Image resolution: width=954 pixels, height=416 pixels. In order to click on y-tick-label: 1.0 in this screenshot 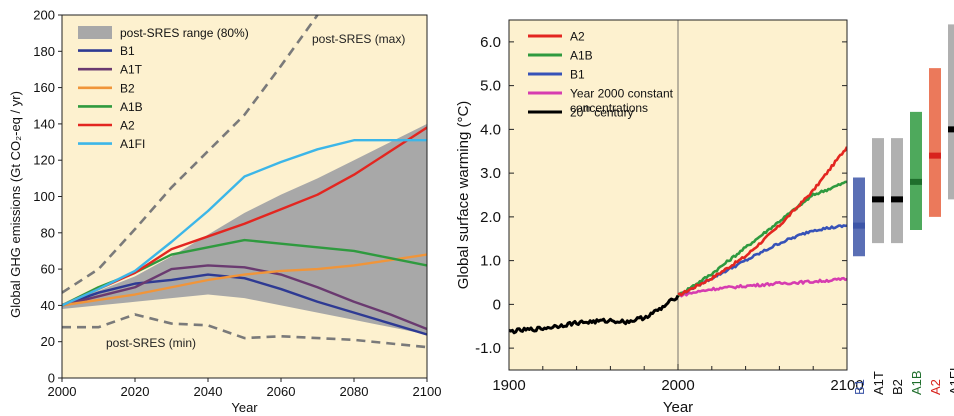, I will do `click(490, 261)`.